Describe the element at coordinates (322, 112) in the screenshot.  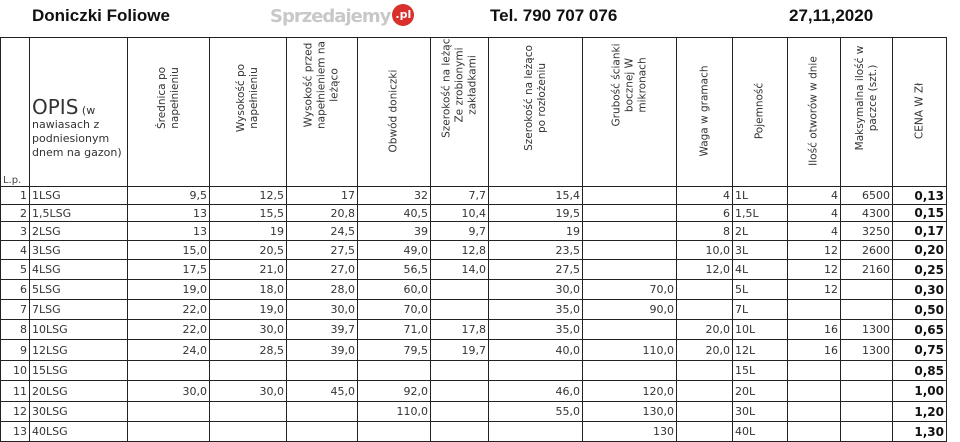
I see `column-header: Wysokość przed napełnieniem na leżąco` at that location.